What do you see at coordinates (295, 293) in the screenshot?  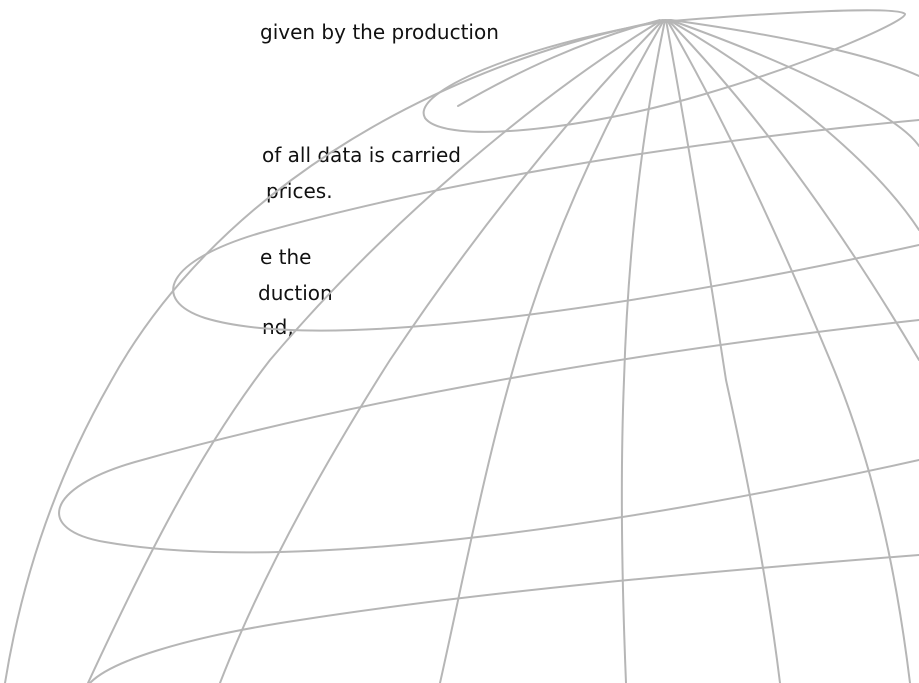 I see `text-line-5: duction` at bounding box center [295, 293].